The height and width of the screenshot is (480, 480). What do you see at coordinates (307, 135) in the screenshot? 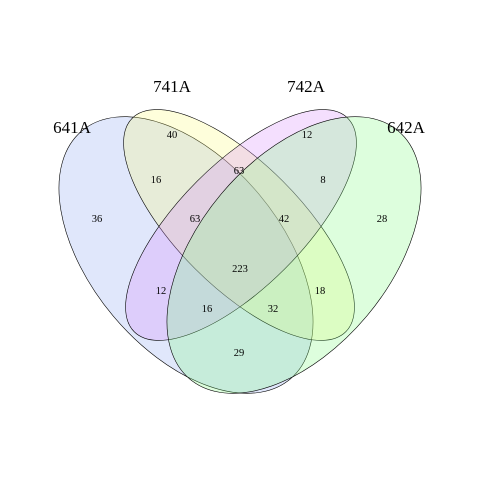
I see `region-count-only-742a: 12` at bounding box center [307, 135].